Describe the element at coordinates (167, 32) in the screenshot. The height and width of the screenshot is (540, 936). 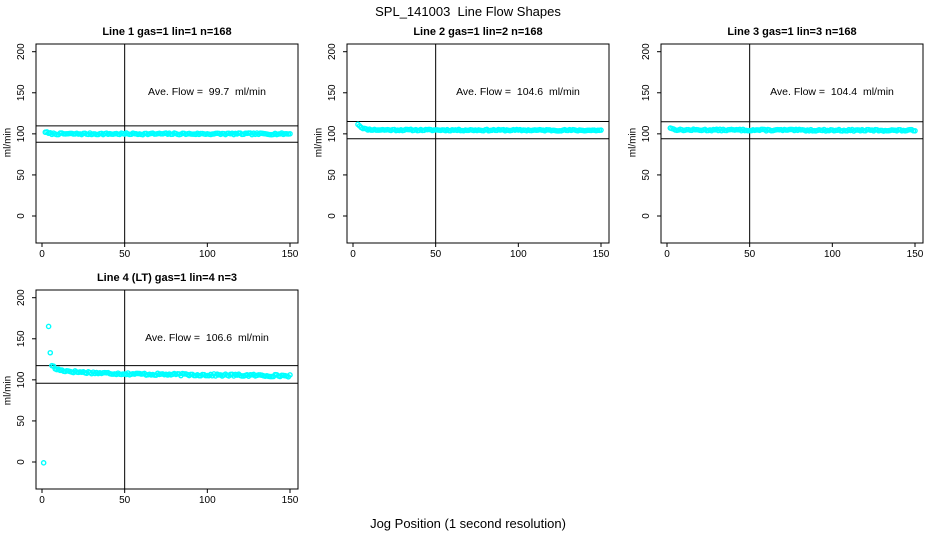
I see `panel-title-line1: Line 1 gas=1 lin=1 n=168` at that location.